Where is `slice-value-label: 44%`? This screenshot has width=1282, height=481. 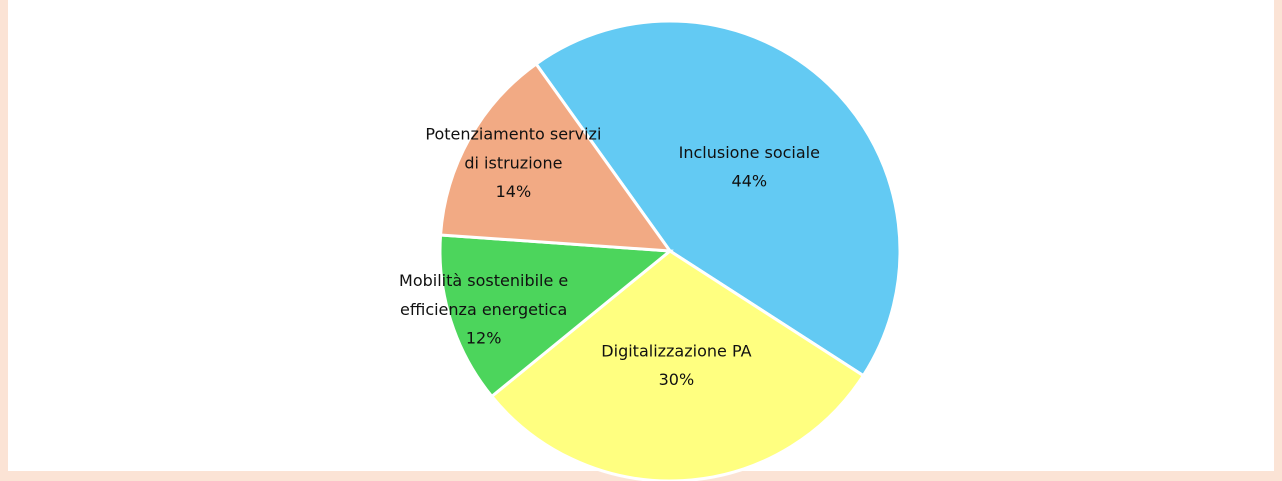
slice-value-label: 44% is located at coordinates (750, 181).